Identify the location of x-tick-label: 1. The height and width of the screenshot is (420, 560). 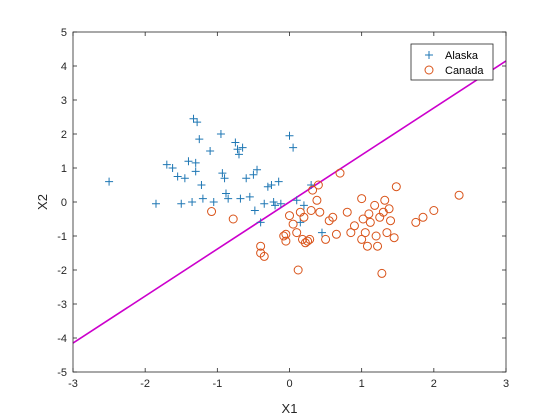
(362, 384).